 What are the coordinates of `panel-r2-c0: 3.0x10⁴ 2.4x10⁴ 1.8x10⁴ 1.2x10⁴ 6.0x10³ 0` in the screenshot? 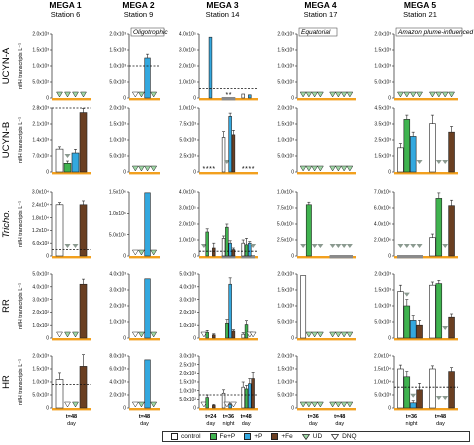 It's located at (61, 225).